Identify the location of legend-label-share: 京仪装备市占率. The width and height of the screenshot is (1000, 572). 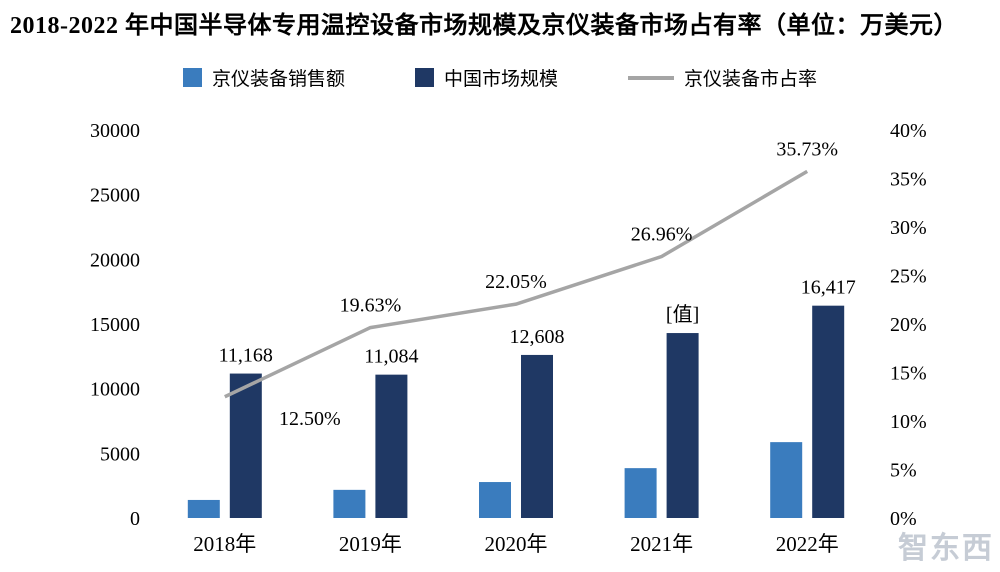
(751, 79).